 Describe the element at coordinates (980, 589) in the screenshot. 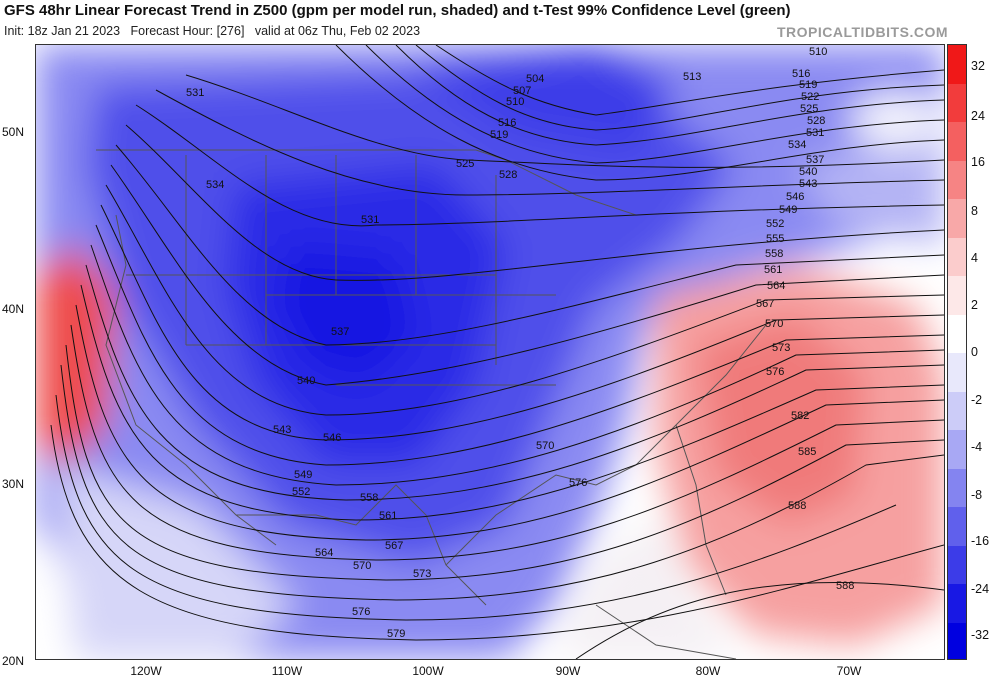

I see `colorbar-label: -24` at that location.